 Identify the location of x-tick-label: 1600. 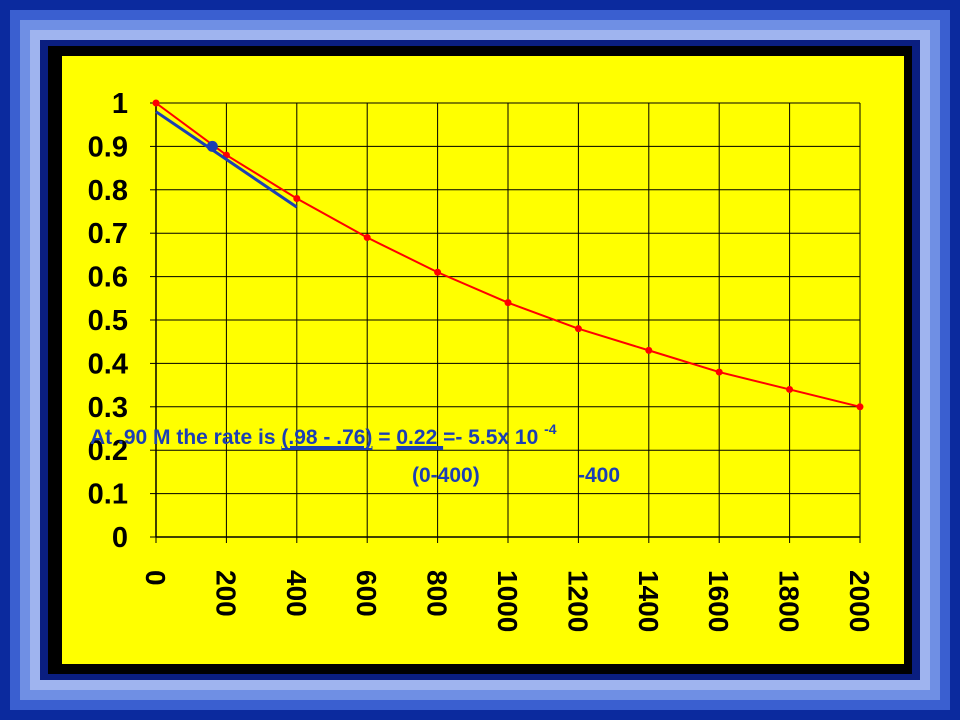
(718, 601).